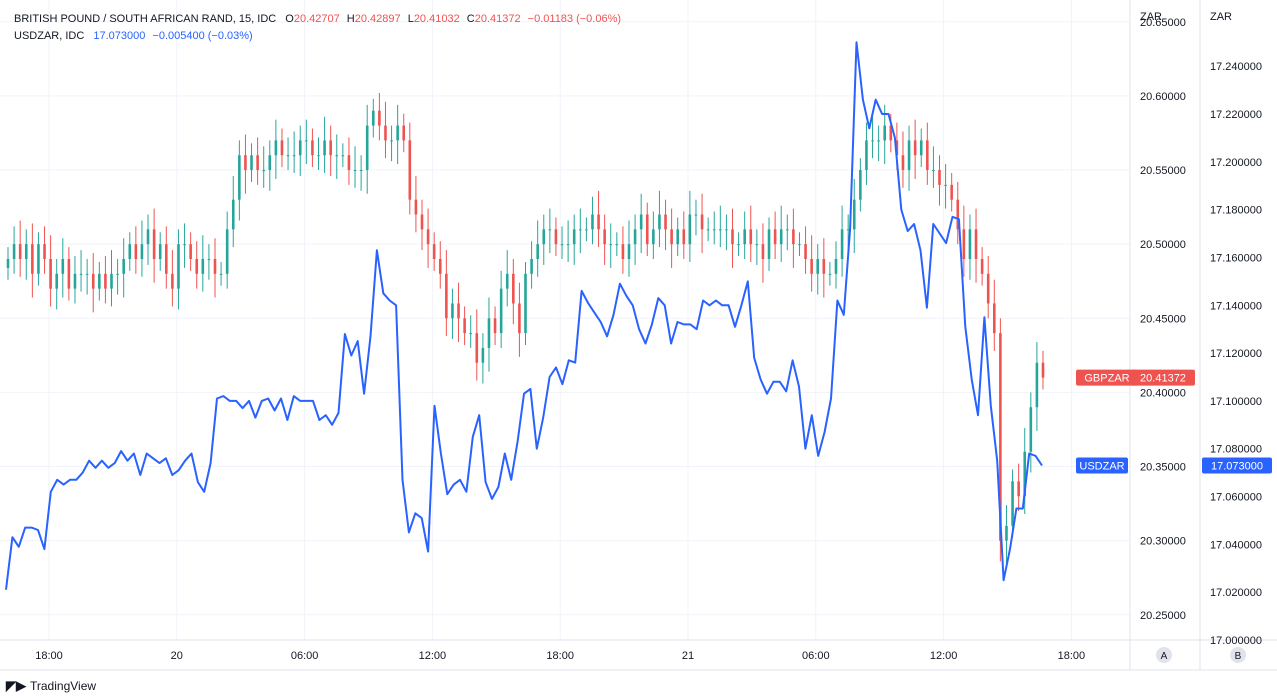 The image size is (1277, 700). Describe the element at coordinates (1236, 67) in the screenshot. I see `y-right-tick-label: 17.240000` at that location.